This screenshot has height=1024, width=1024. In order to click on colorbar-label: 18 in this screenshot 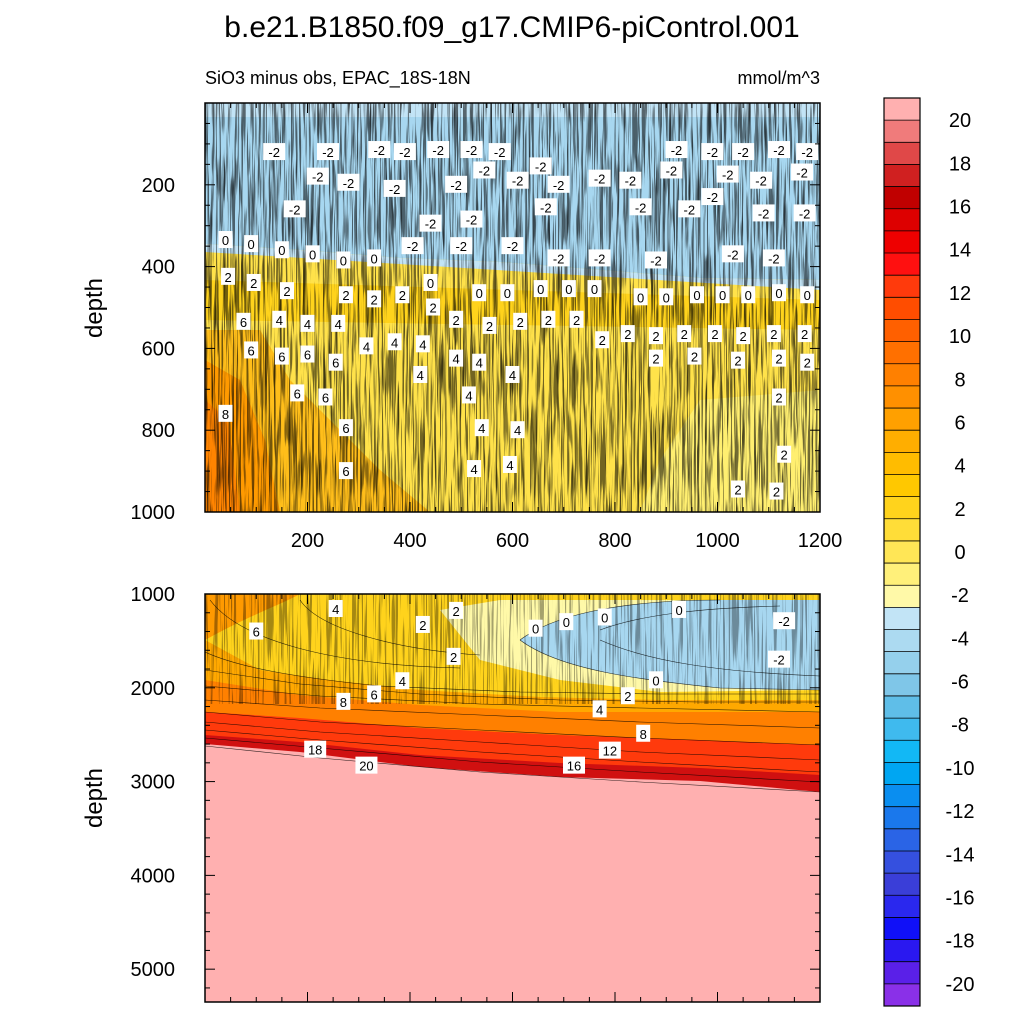, I will do `click(960, 164)`.